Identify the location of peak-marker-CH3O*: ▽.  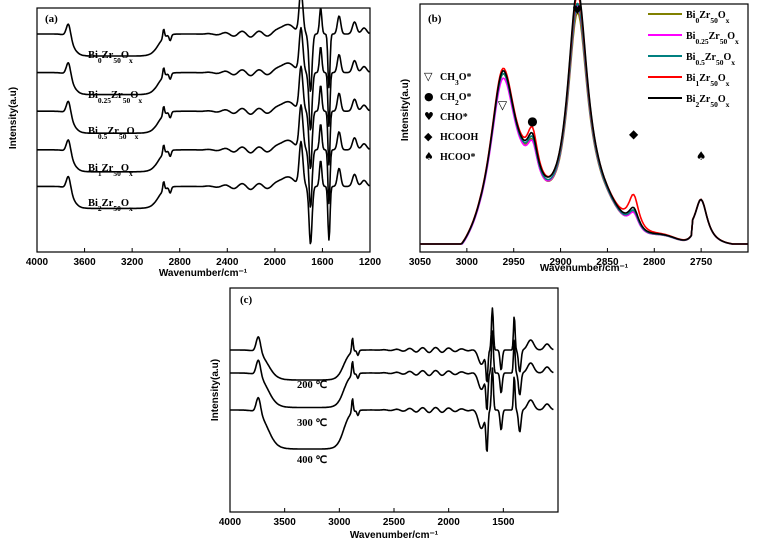
(503, 105).